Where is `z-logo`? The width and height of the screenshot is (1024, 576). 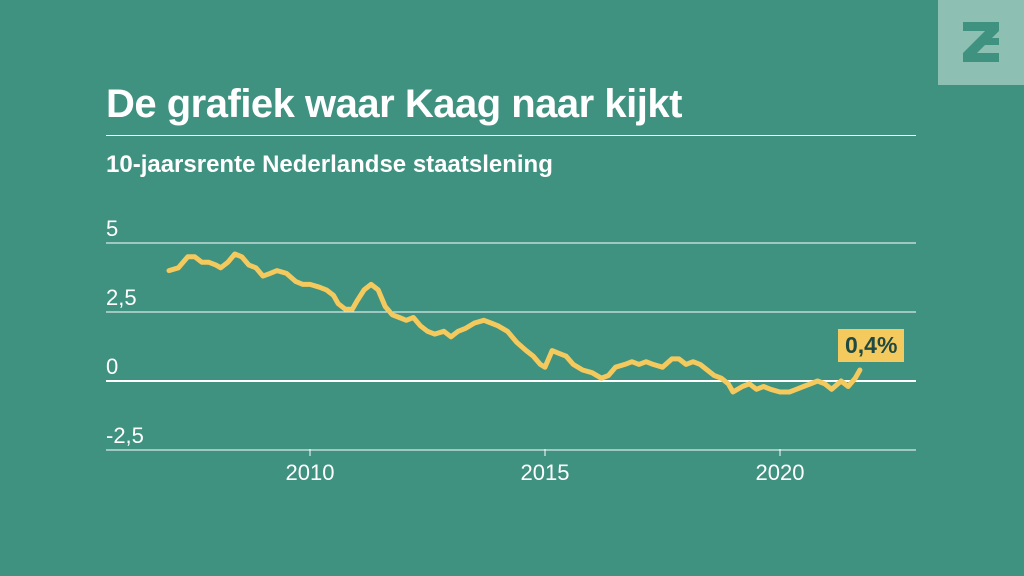
z-logo is located at coordinates (981, 42).